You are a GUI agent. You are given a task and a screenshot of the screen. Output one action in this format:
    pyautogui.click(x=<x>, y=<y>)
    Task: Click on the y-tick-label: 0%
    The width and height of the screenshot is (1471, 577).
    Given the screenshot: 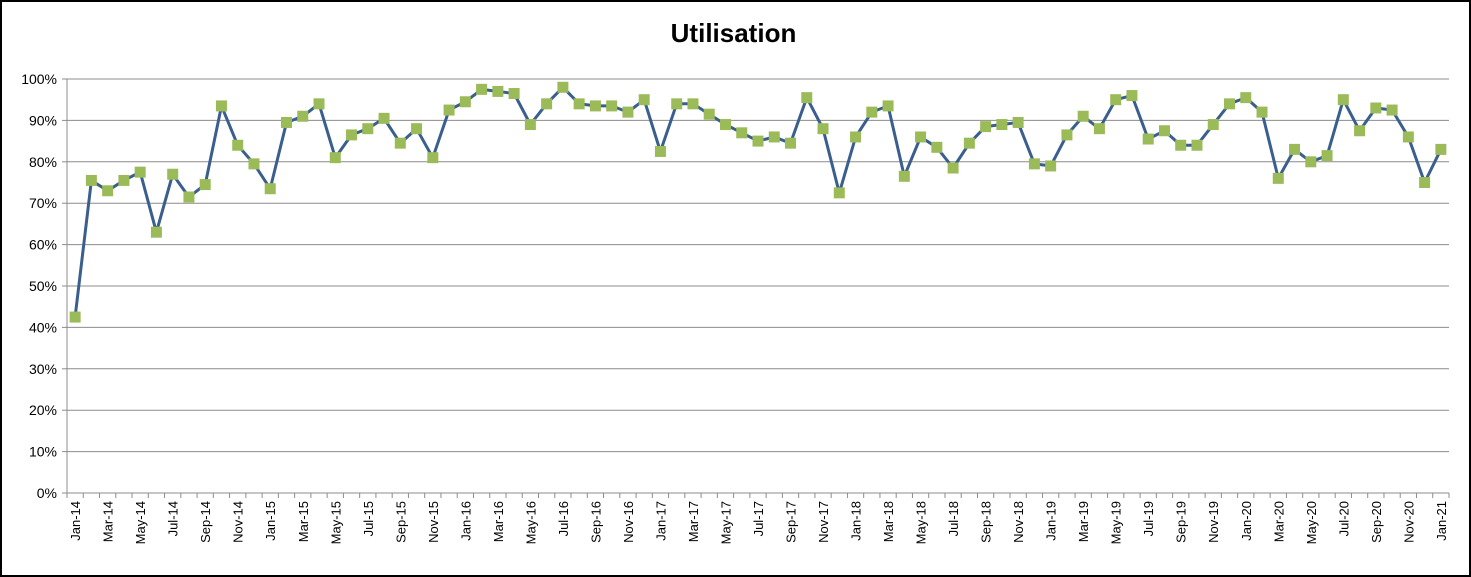 What is the action you would take?
    pyautogui.click(x=47, y=493)
    